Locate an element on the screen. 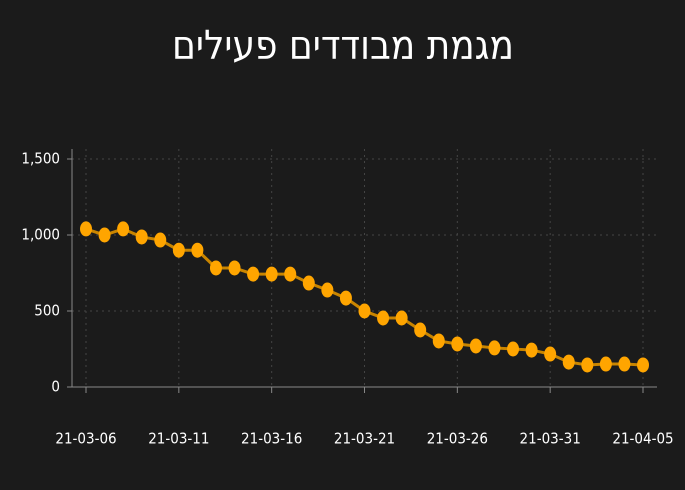  y-tick-label: 0 is located at coordinates (55, 387).